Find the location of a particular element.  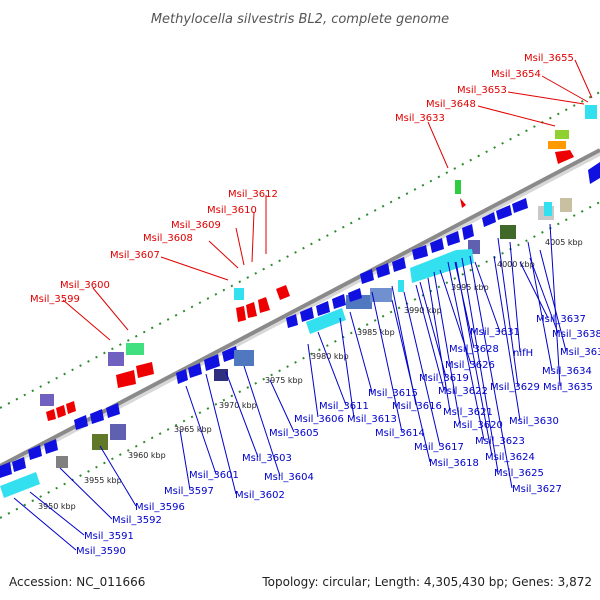

gene-r1 is located at coordinates (489, 219).